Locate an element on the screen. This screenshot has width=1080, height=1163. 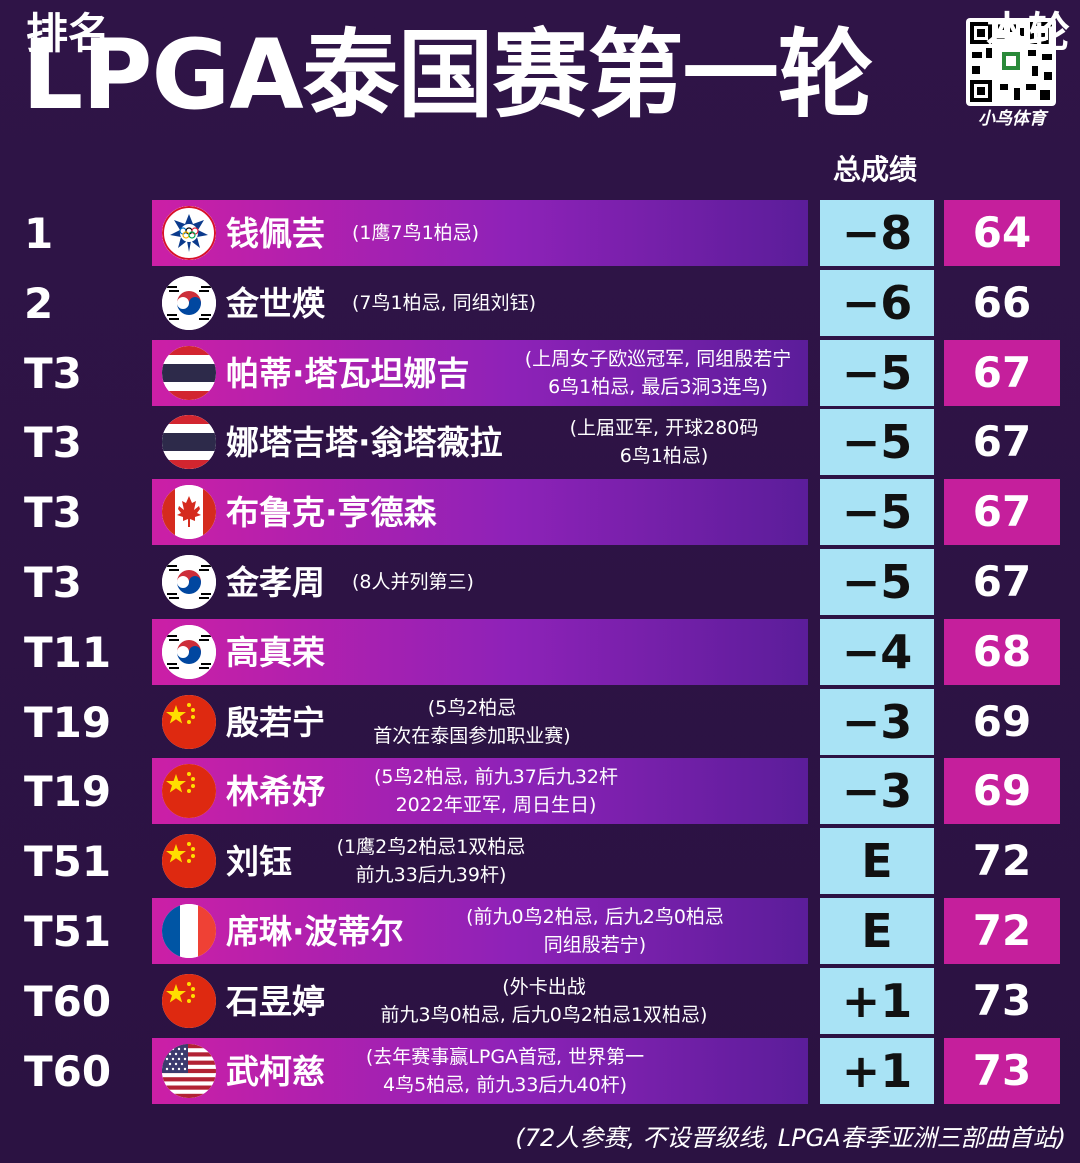
player-note-line2: 2022年亚军, 周日生日) is located at coordinates (496, 805).